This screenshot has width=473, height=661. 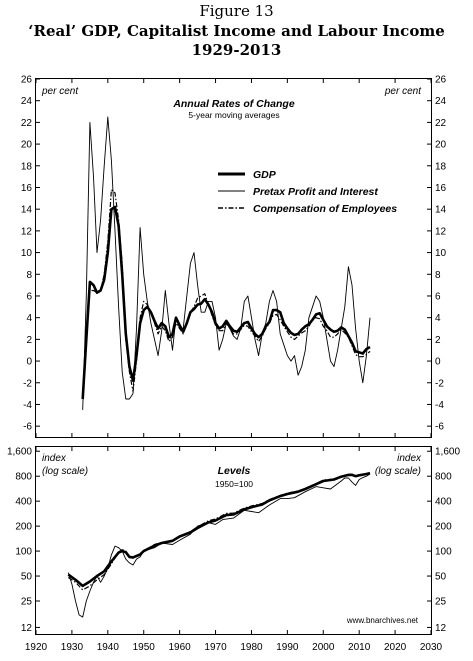 I want to click on top-y-tick-label-right: -2, so click(x=439, y=383).